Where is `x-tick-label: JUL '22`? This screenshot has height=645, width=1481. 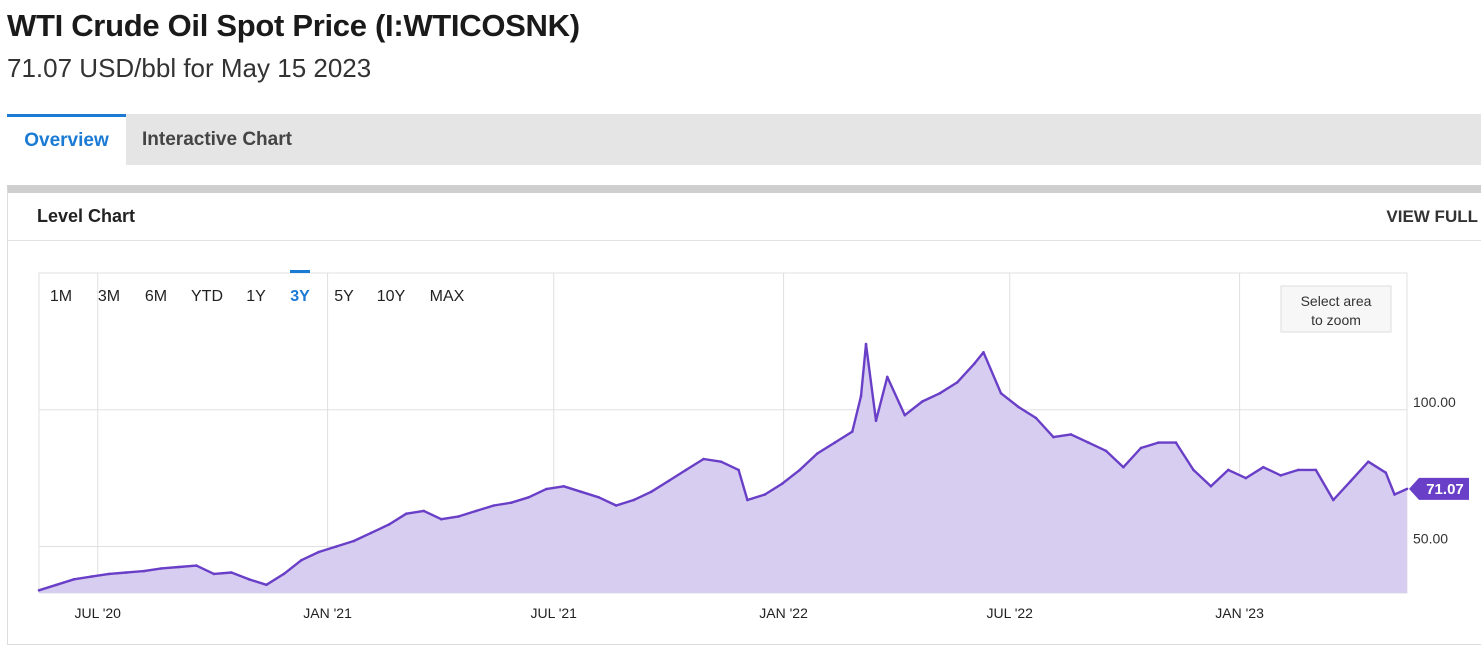
x-tick-label: JUL '22 is located at coordinates (1009, 613).